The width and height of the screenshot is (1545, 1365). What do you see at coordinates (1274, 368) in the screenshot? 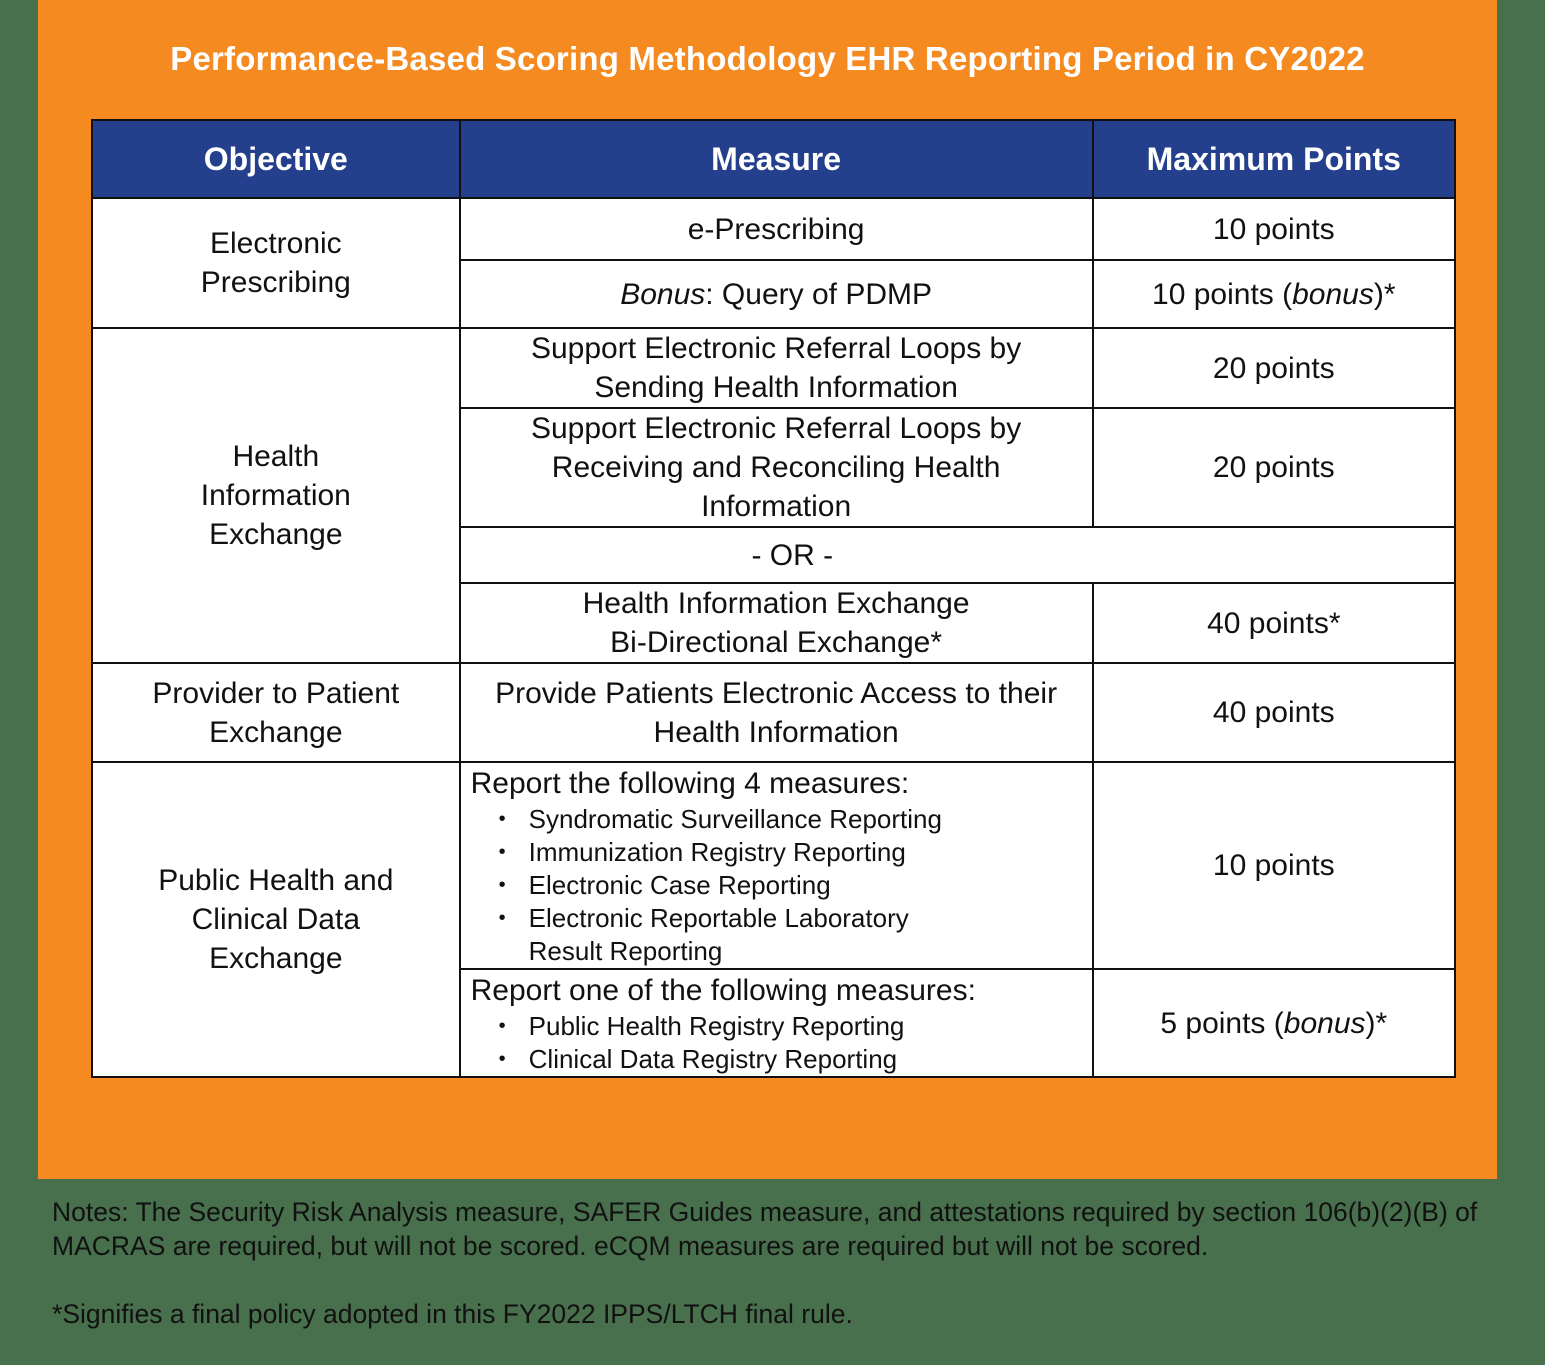
I see `points-serl-send: 20 points` at bounding box center [1274, 368].